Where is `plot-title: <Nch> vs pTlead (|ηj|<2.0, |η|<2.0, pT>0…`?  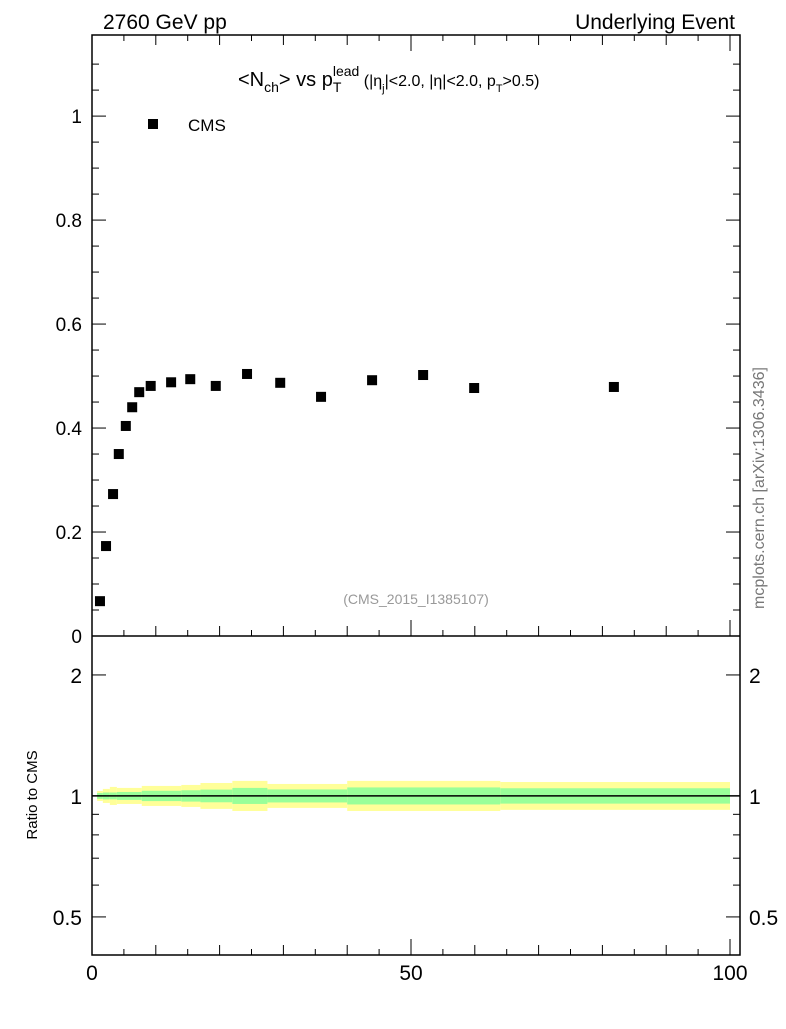
plot-title: <Nch> vs pTlead (|ηj|<2.0, |η|<2.0, pT>0… is located at coordinates (388, 79).